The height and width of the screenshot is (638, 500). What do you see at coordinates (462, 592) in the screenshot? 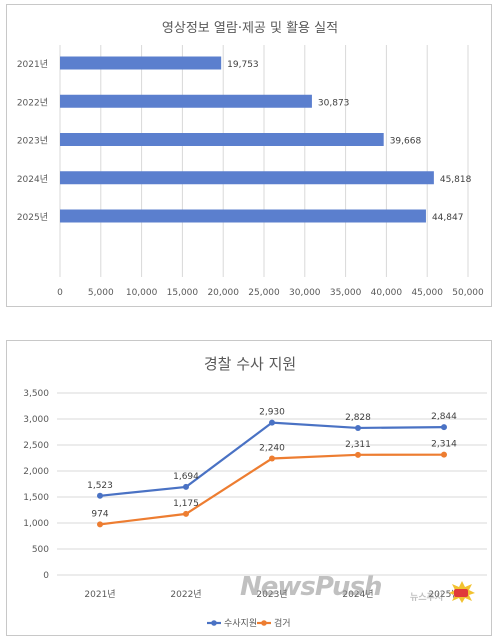
I see `watermark-badge-icon` at bounding box center [462, 592].